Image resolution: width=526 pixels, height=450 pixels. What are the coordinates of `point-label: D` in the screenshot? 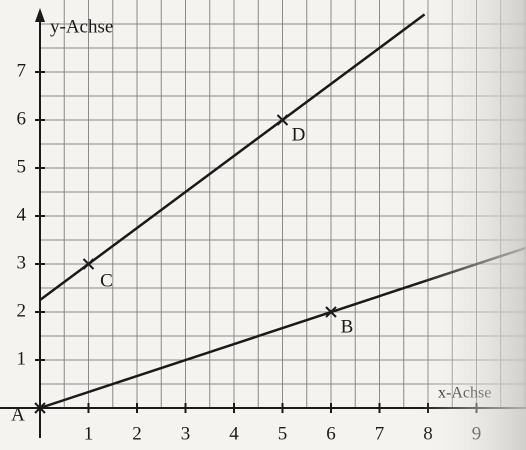 It's located at (299, 134).